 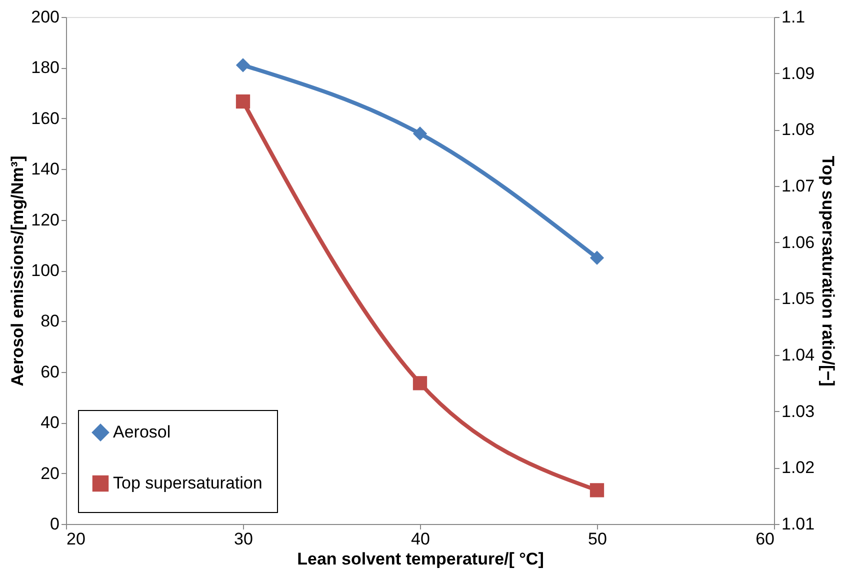 What do you see at coordinates (45, 68) in the screenshot?
I see `y-tick-label: 180` at bounding box center [45, 68].